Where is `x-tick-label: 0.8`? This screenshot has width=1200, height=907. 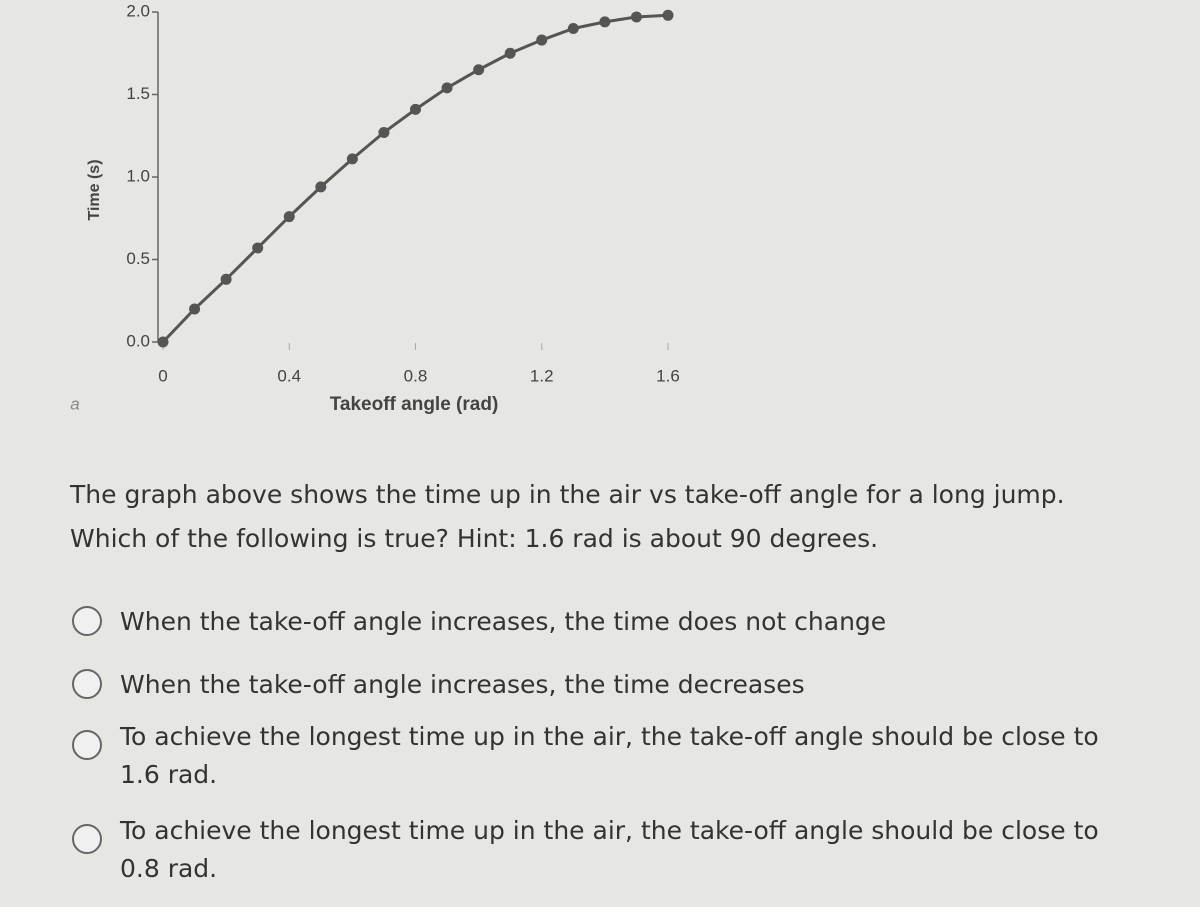
x-tick-label: 0.8 is located at coordinates (416, 375).